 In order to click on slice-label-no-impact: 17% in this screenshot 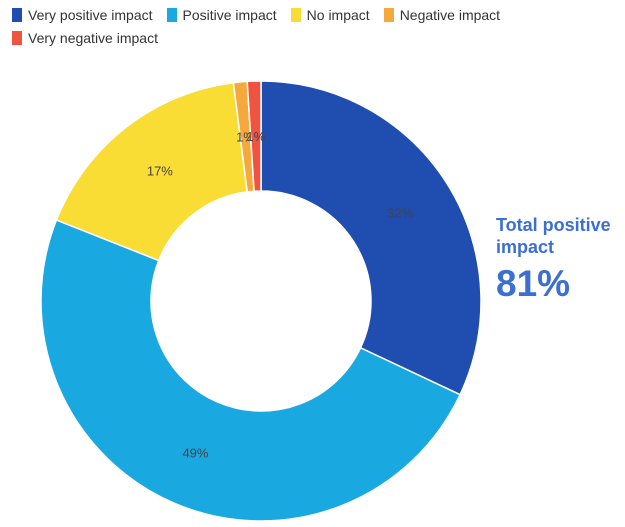, I will do `click(160, 171)`.